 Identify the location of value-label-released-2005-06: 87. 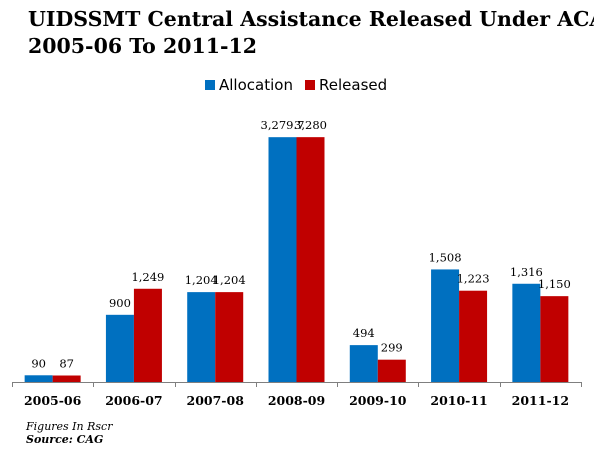
(66, 364).